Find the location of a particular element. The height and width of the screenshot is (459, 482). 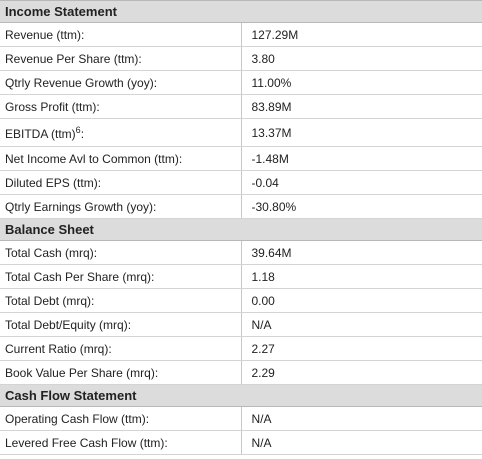

section-header-row: Balance Sheet is located at coordinates (241, 229).